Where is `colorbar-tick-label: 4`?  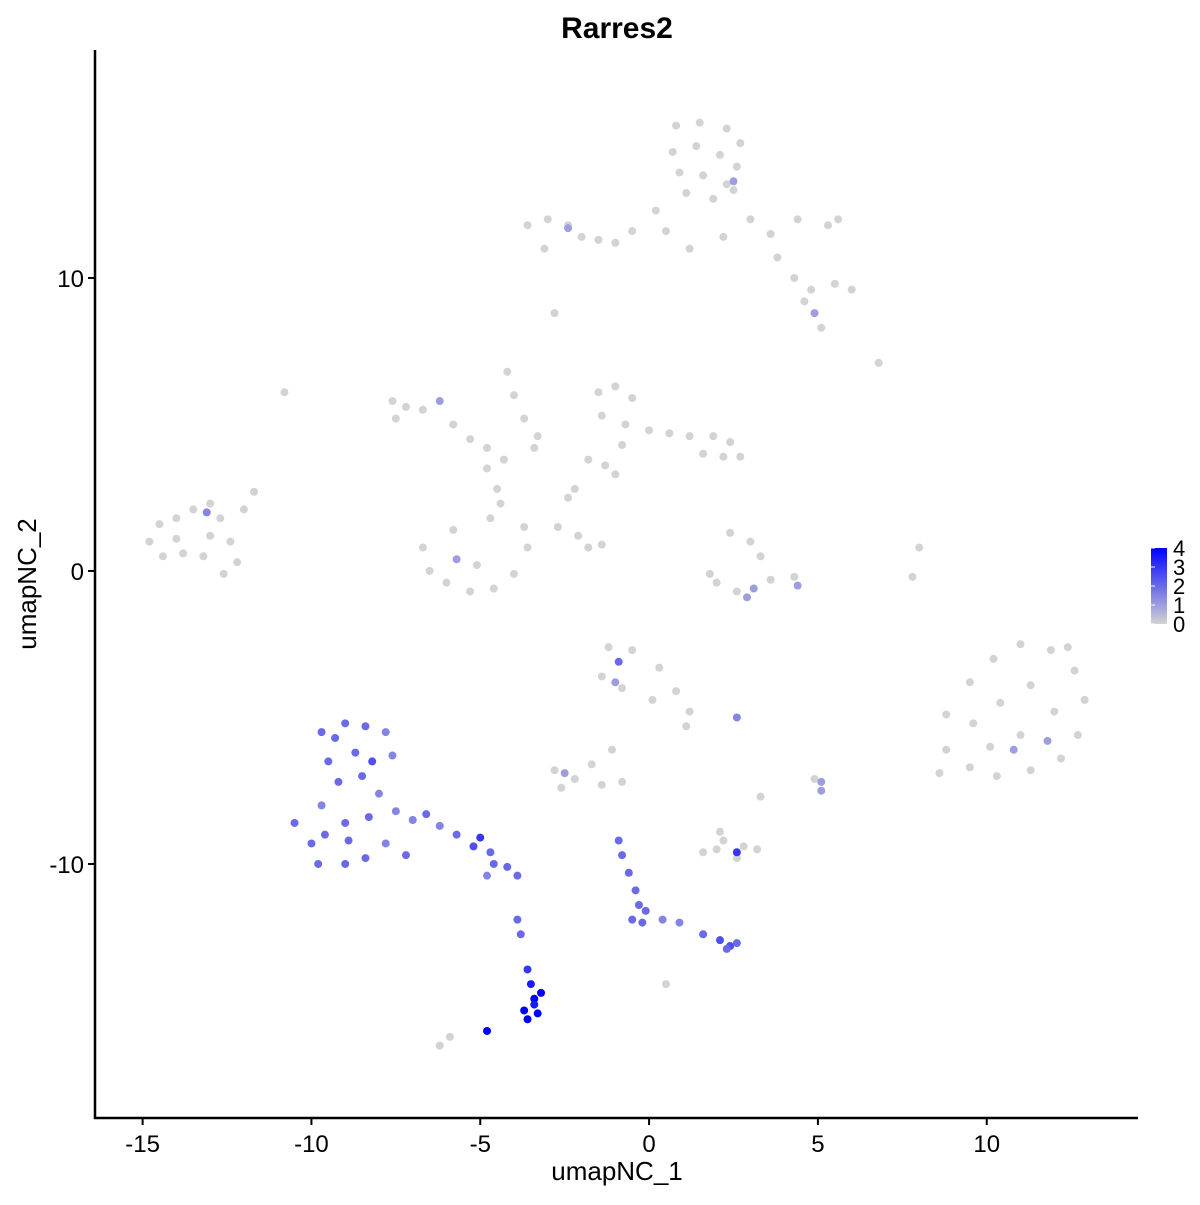
colorbar-tick-label: 4 is located at coordinates (1179, 548).